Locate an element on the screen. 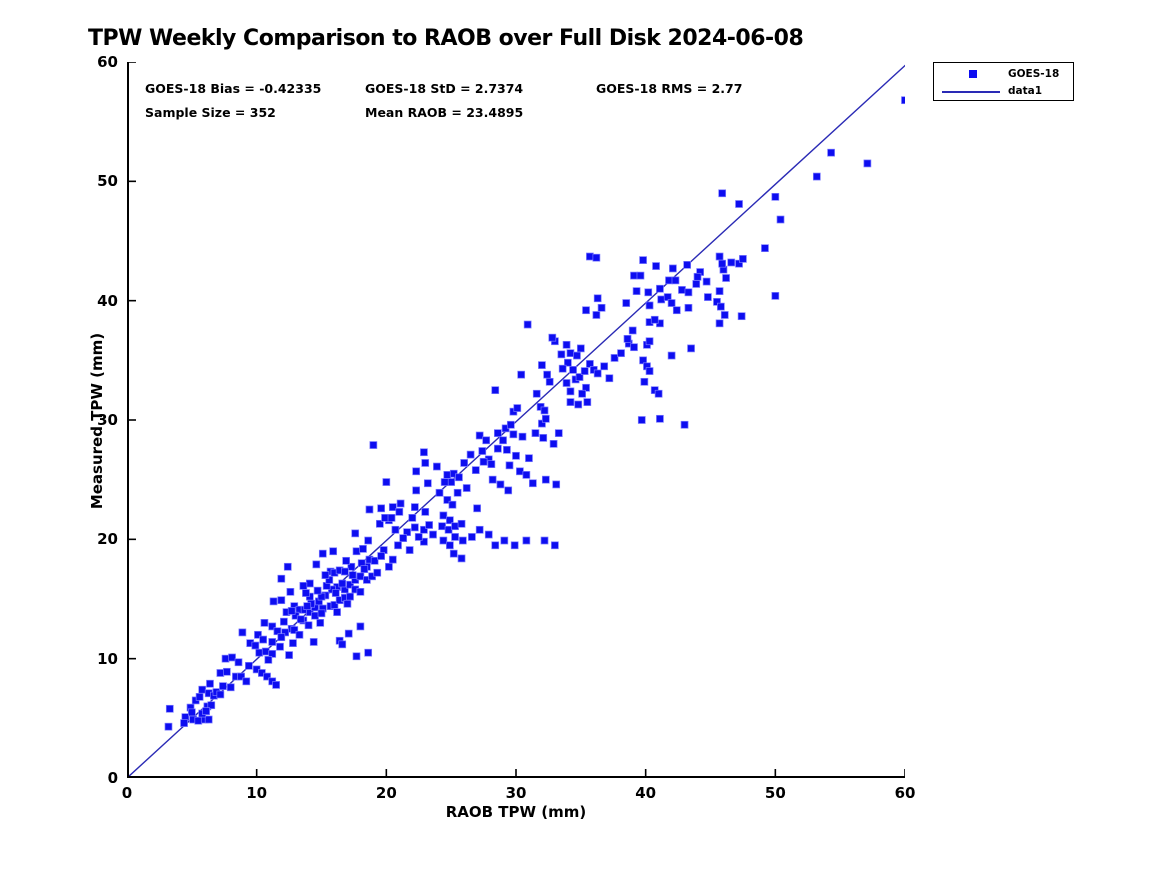 This screenshot has width=1167, height=875. y-tick-label: 30 is located at coordinates (107, 420).